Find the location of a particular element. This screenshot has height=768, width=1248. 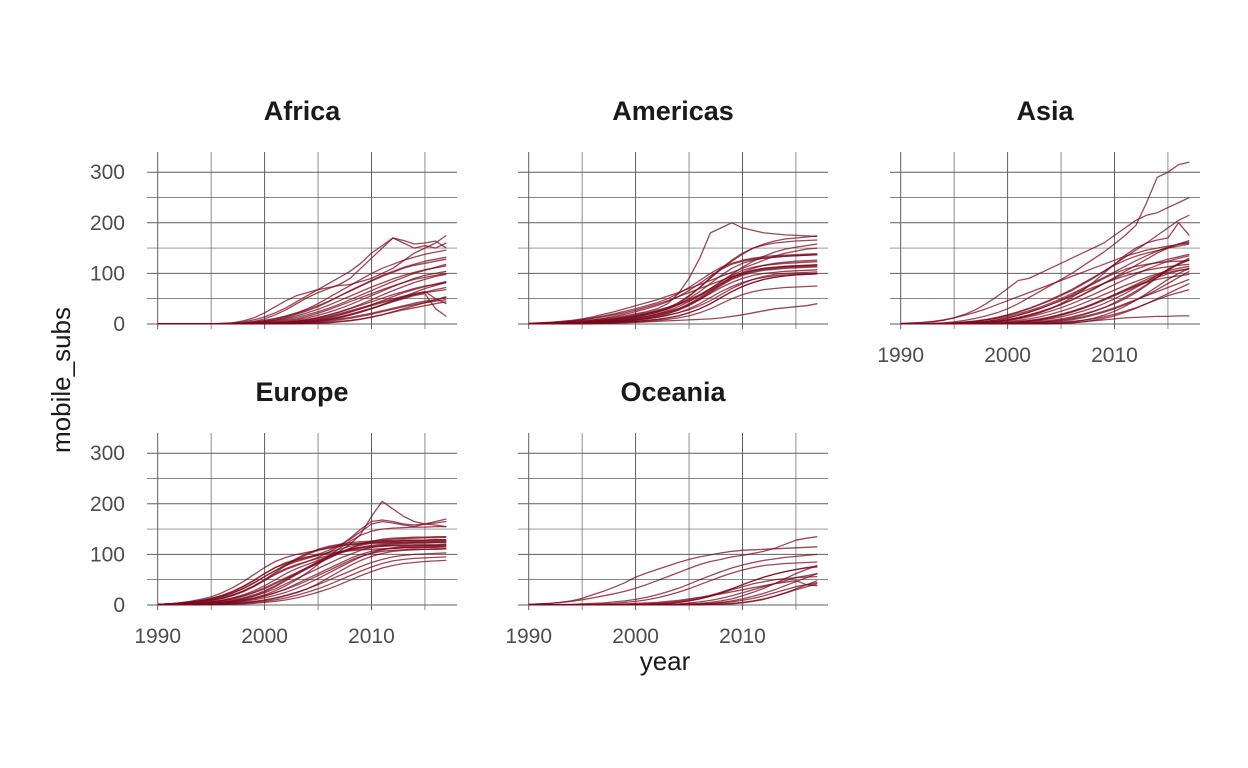

panel-oceania: Oceania 1990 2000 2010 is located at coordinates (666, 512).